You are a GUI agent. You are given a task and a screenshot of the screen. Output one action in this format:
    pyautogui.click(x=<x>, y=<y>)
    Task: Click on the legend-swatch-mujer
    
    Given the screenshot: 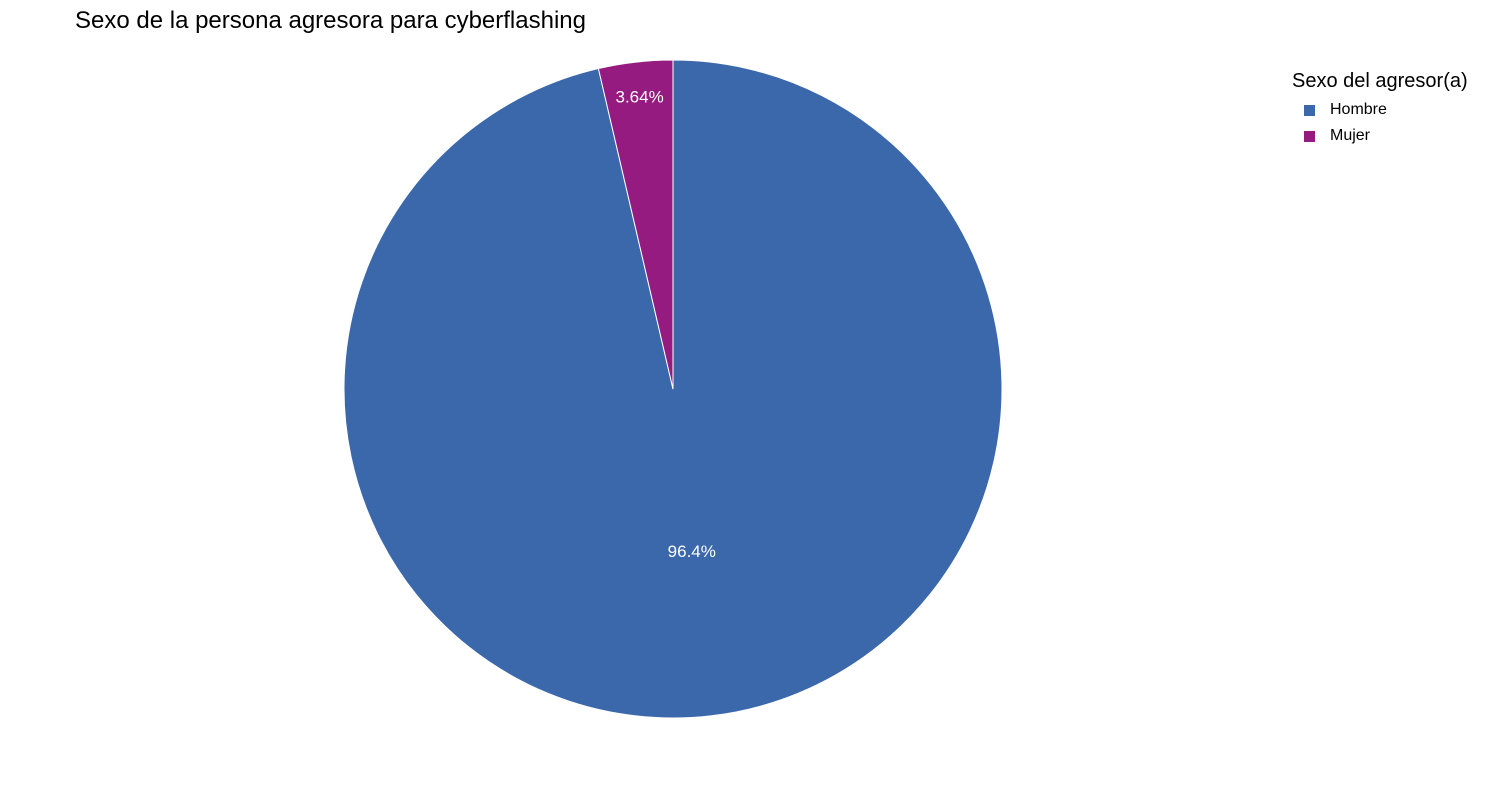 What is the action you would take?
    pyautogui.click(x=1309, y=136)
    